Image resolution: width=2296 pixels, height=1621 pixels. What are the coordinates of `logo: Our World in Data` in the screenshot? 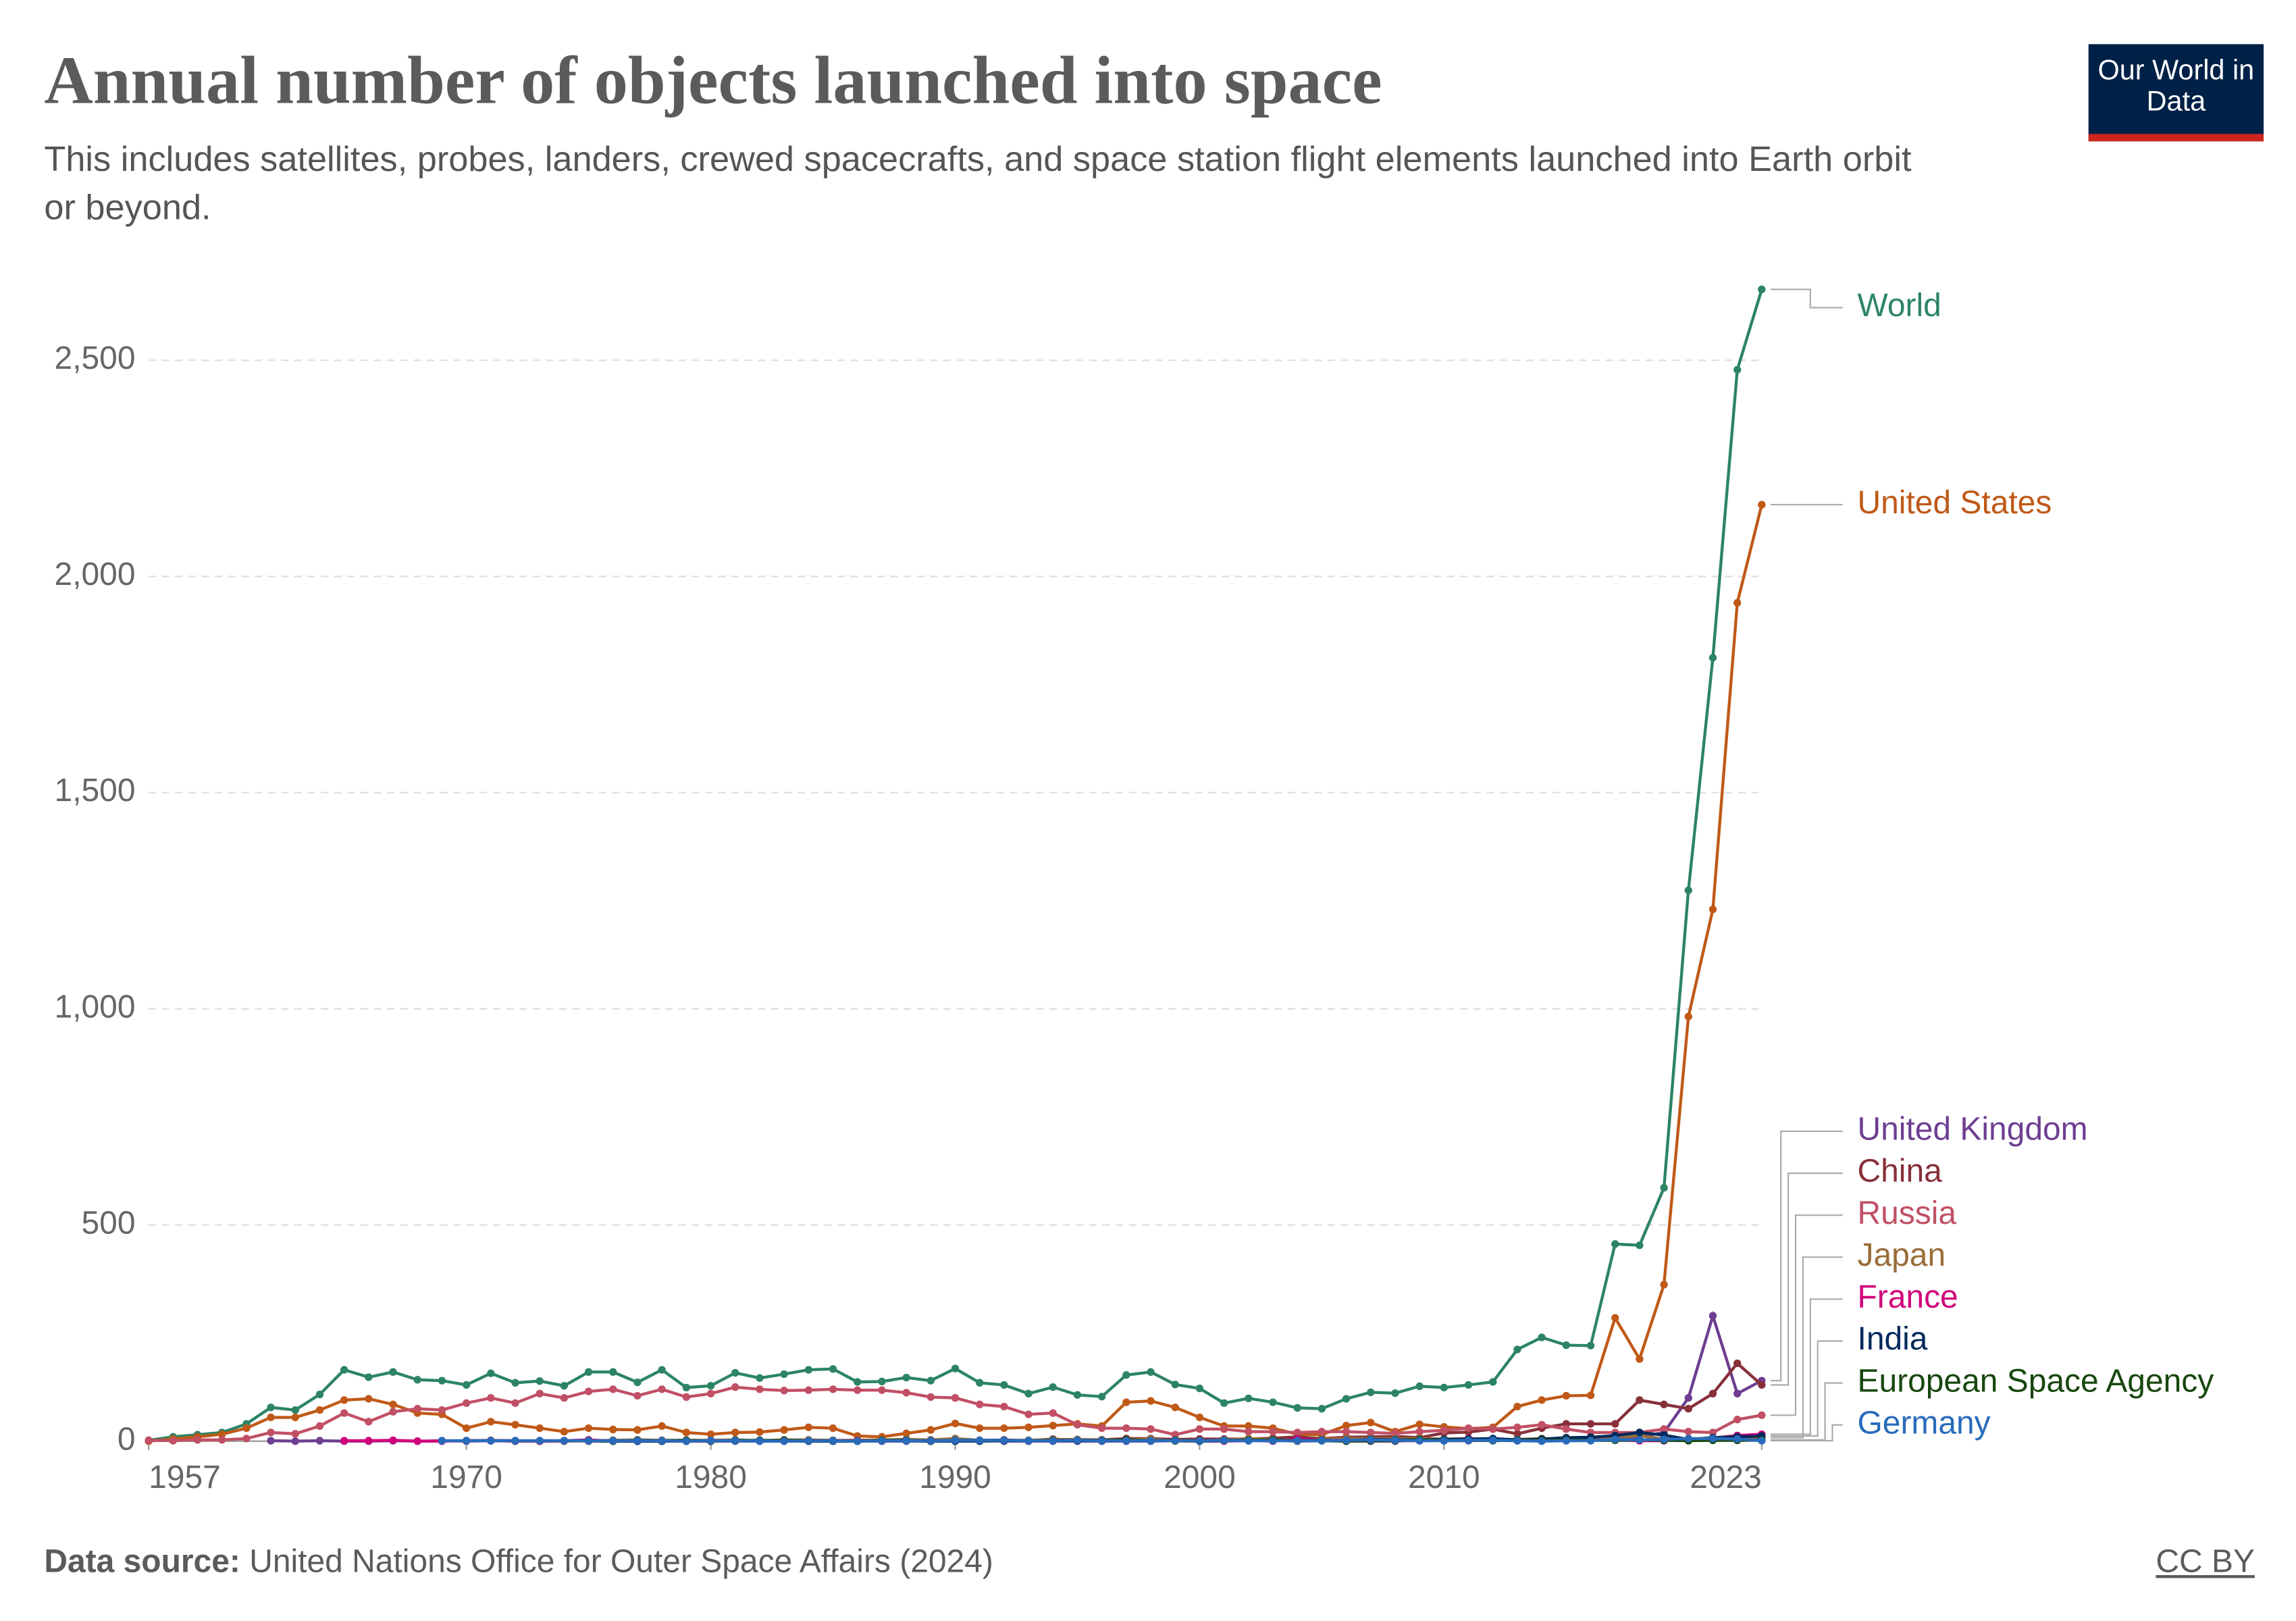 It's located at (2176, 93).